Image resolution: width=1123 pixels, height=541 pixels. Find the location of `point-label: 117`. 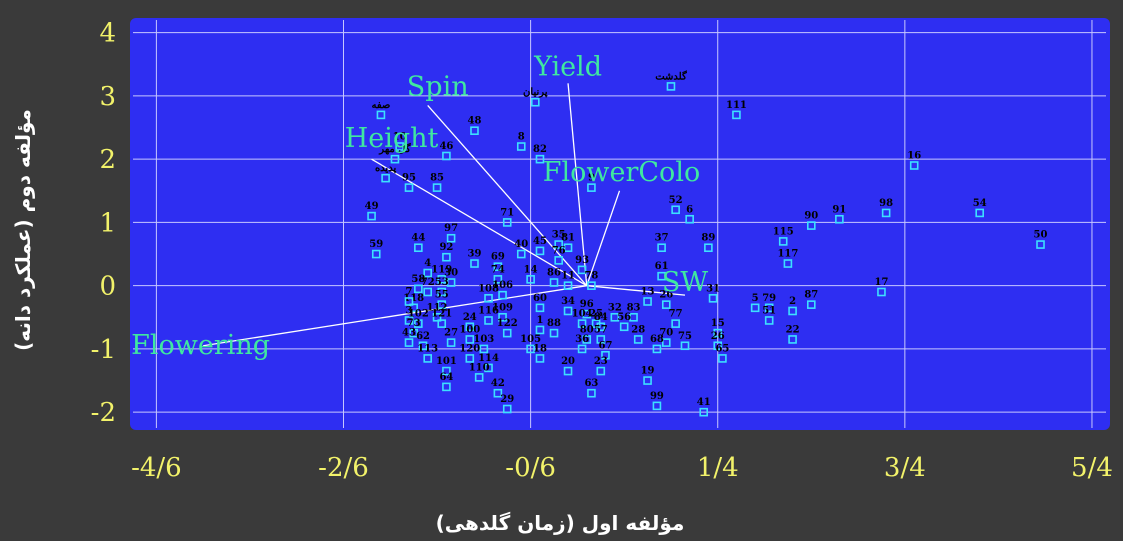

point-label: 117 is located at coordinates (787, 254).